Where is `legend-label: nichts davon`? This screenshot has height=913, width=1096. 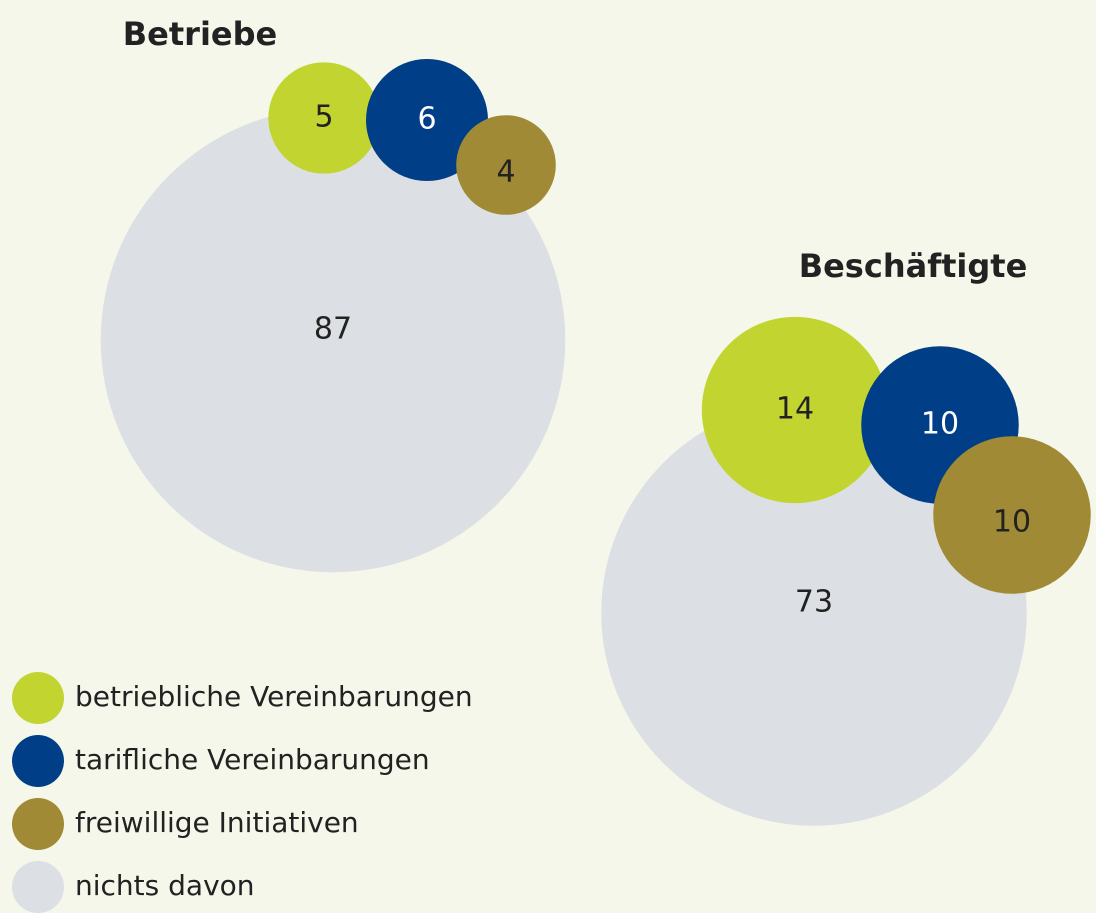 legend-label: nichts davon is located at coordinates (165, 885).